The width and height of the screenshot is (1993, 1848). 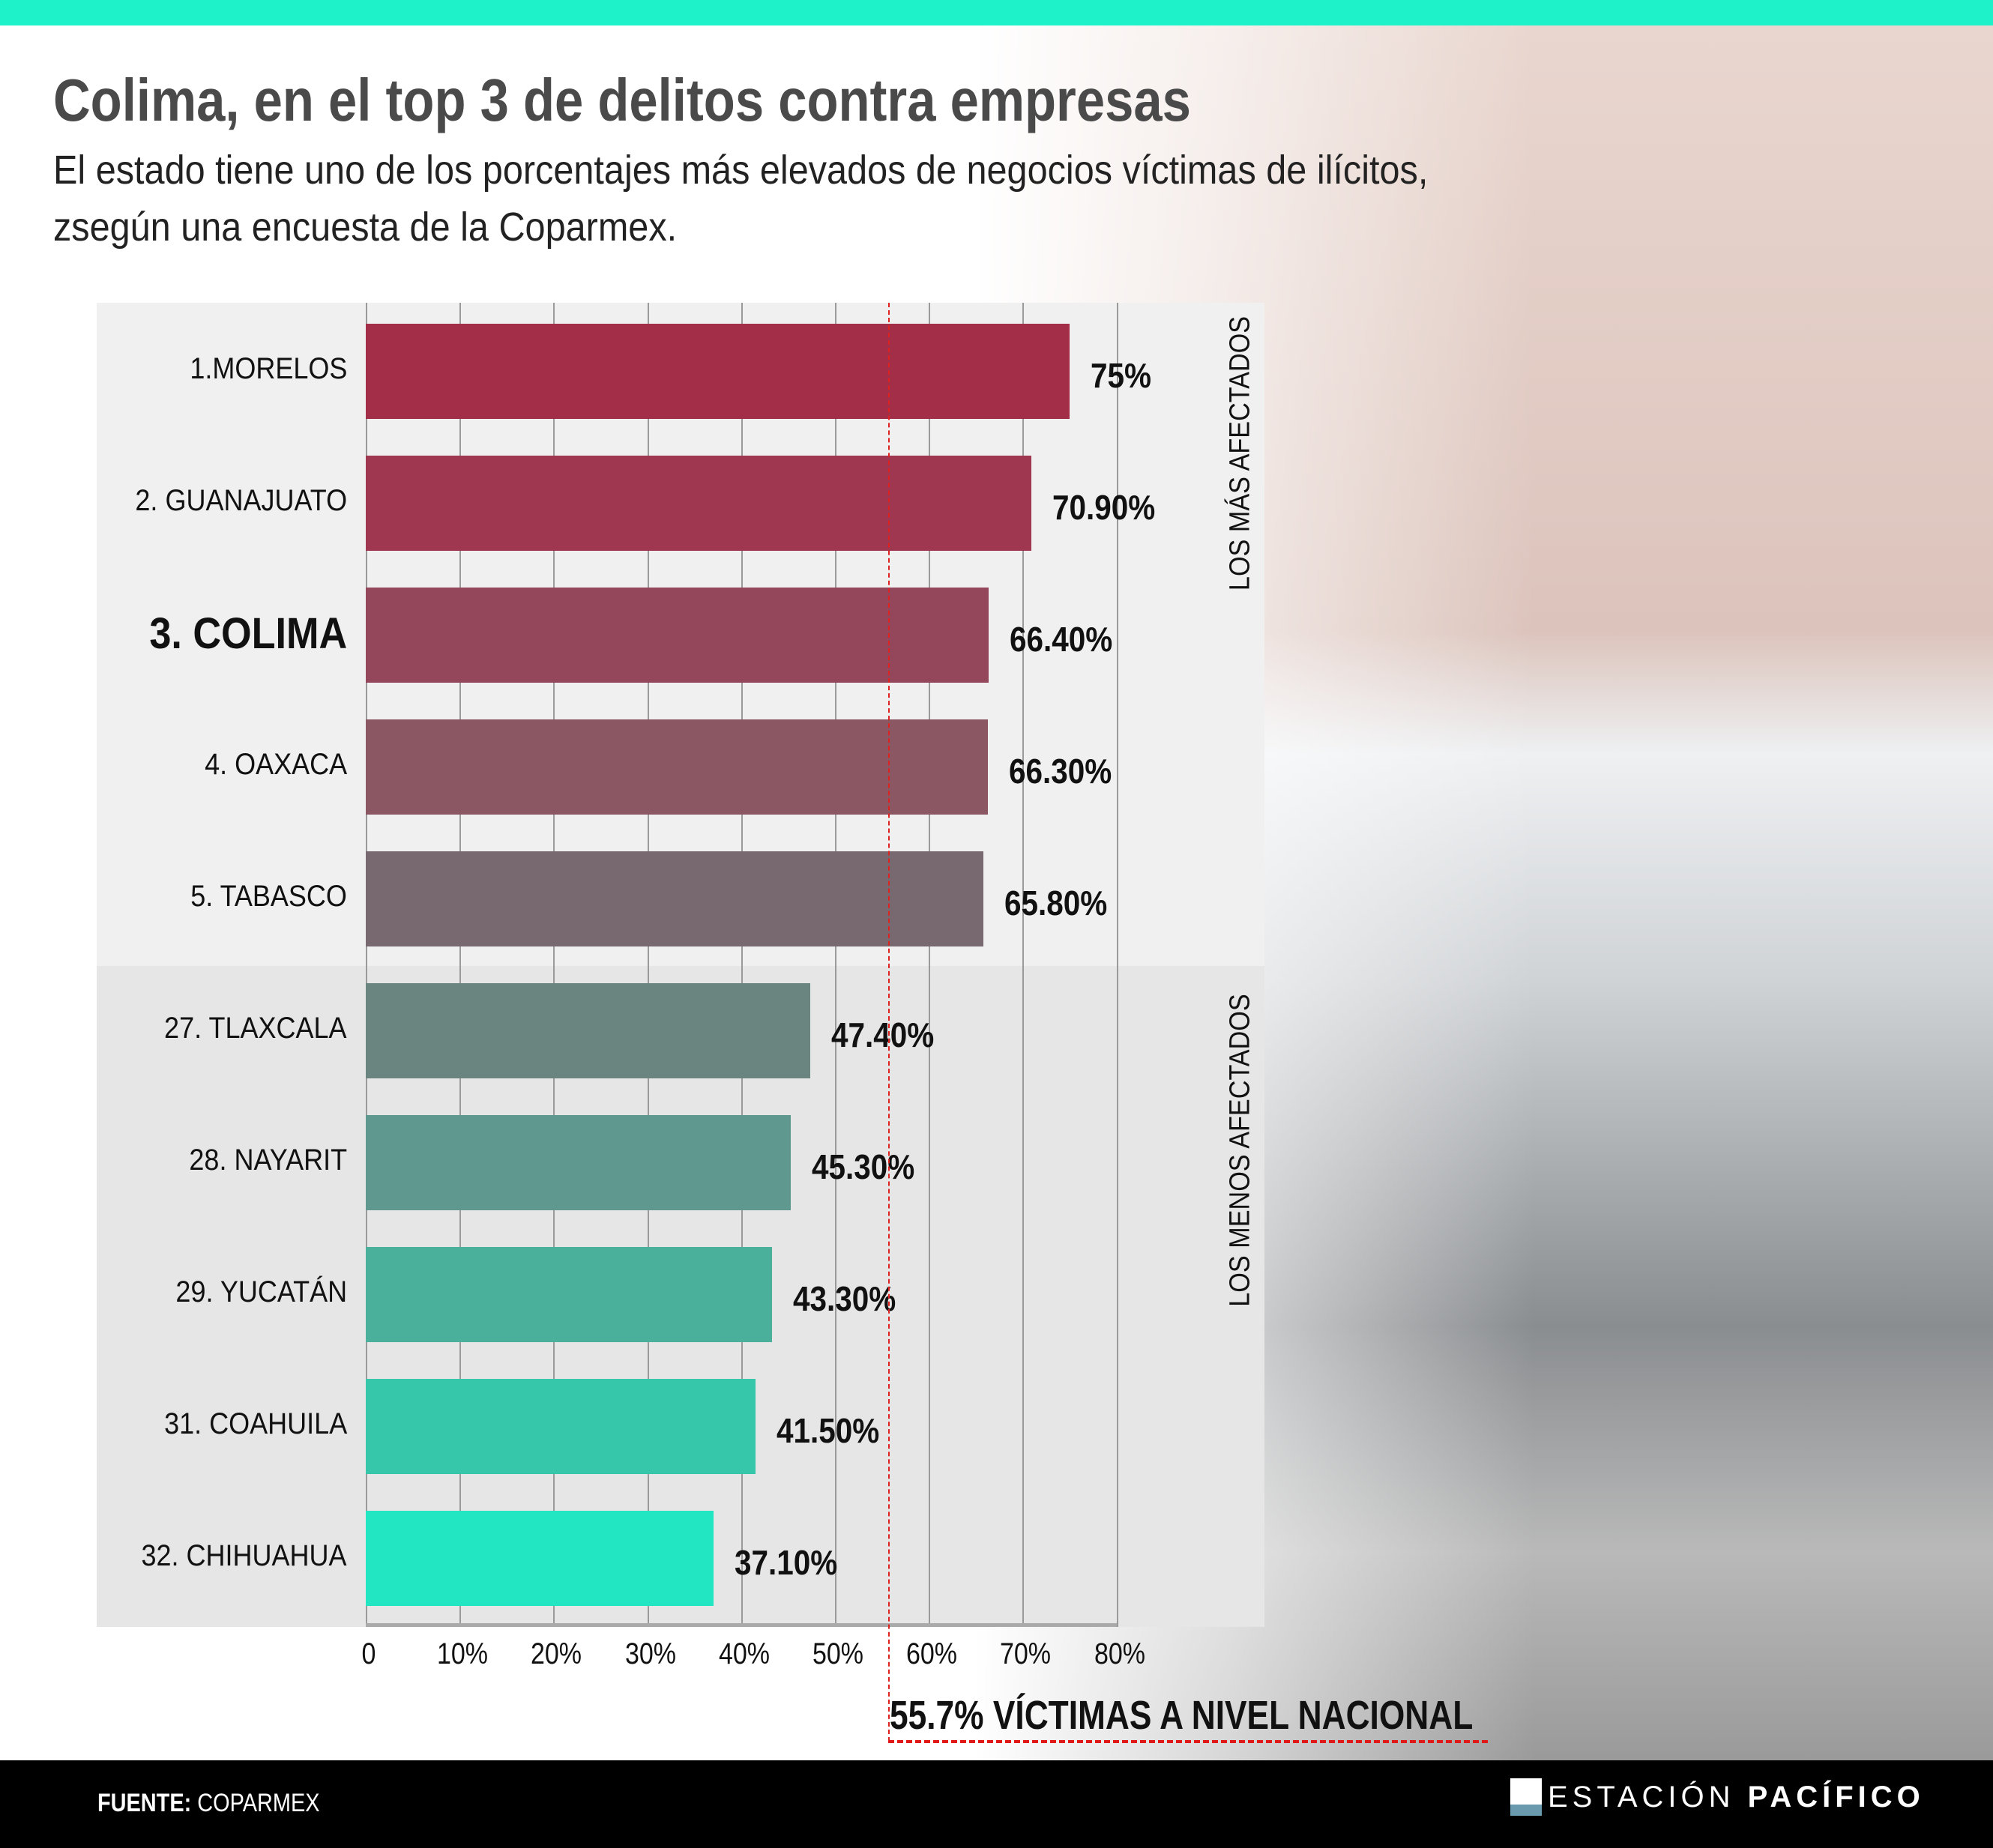 What do you see at coordinates (1240, 453) in the screenshot?
I see `group-label-most: LOS MÁS AFECTADOS` at bounding box center [1240, 453].